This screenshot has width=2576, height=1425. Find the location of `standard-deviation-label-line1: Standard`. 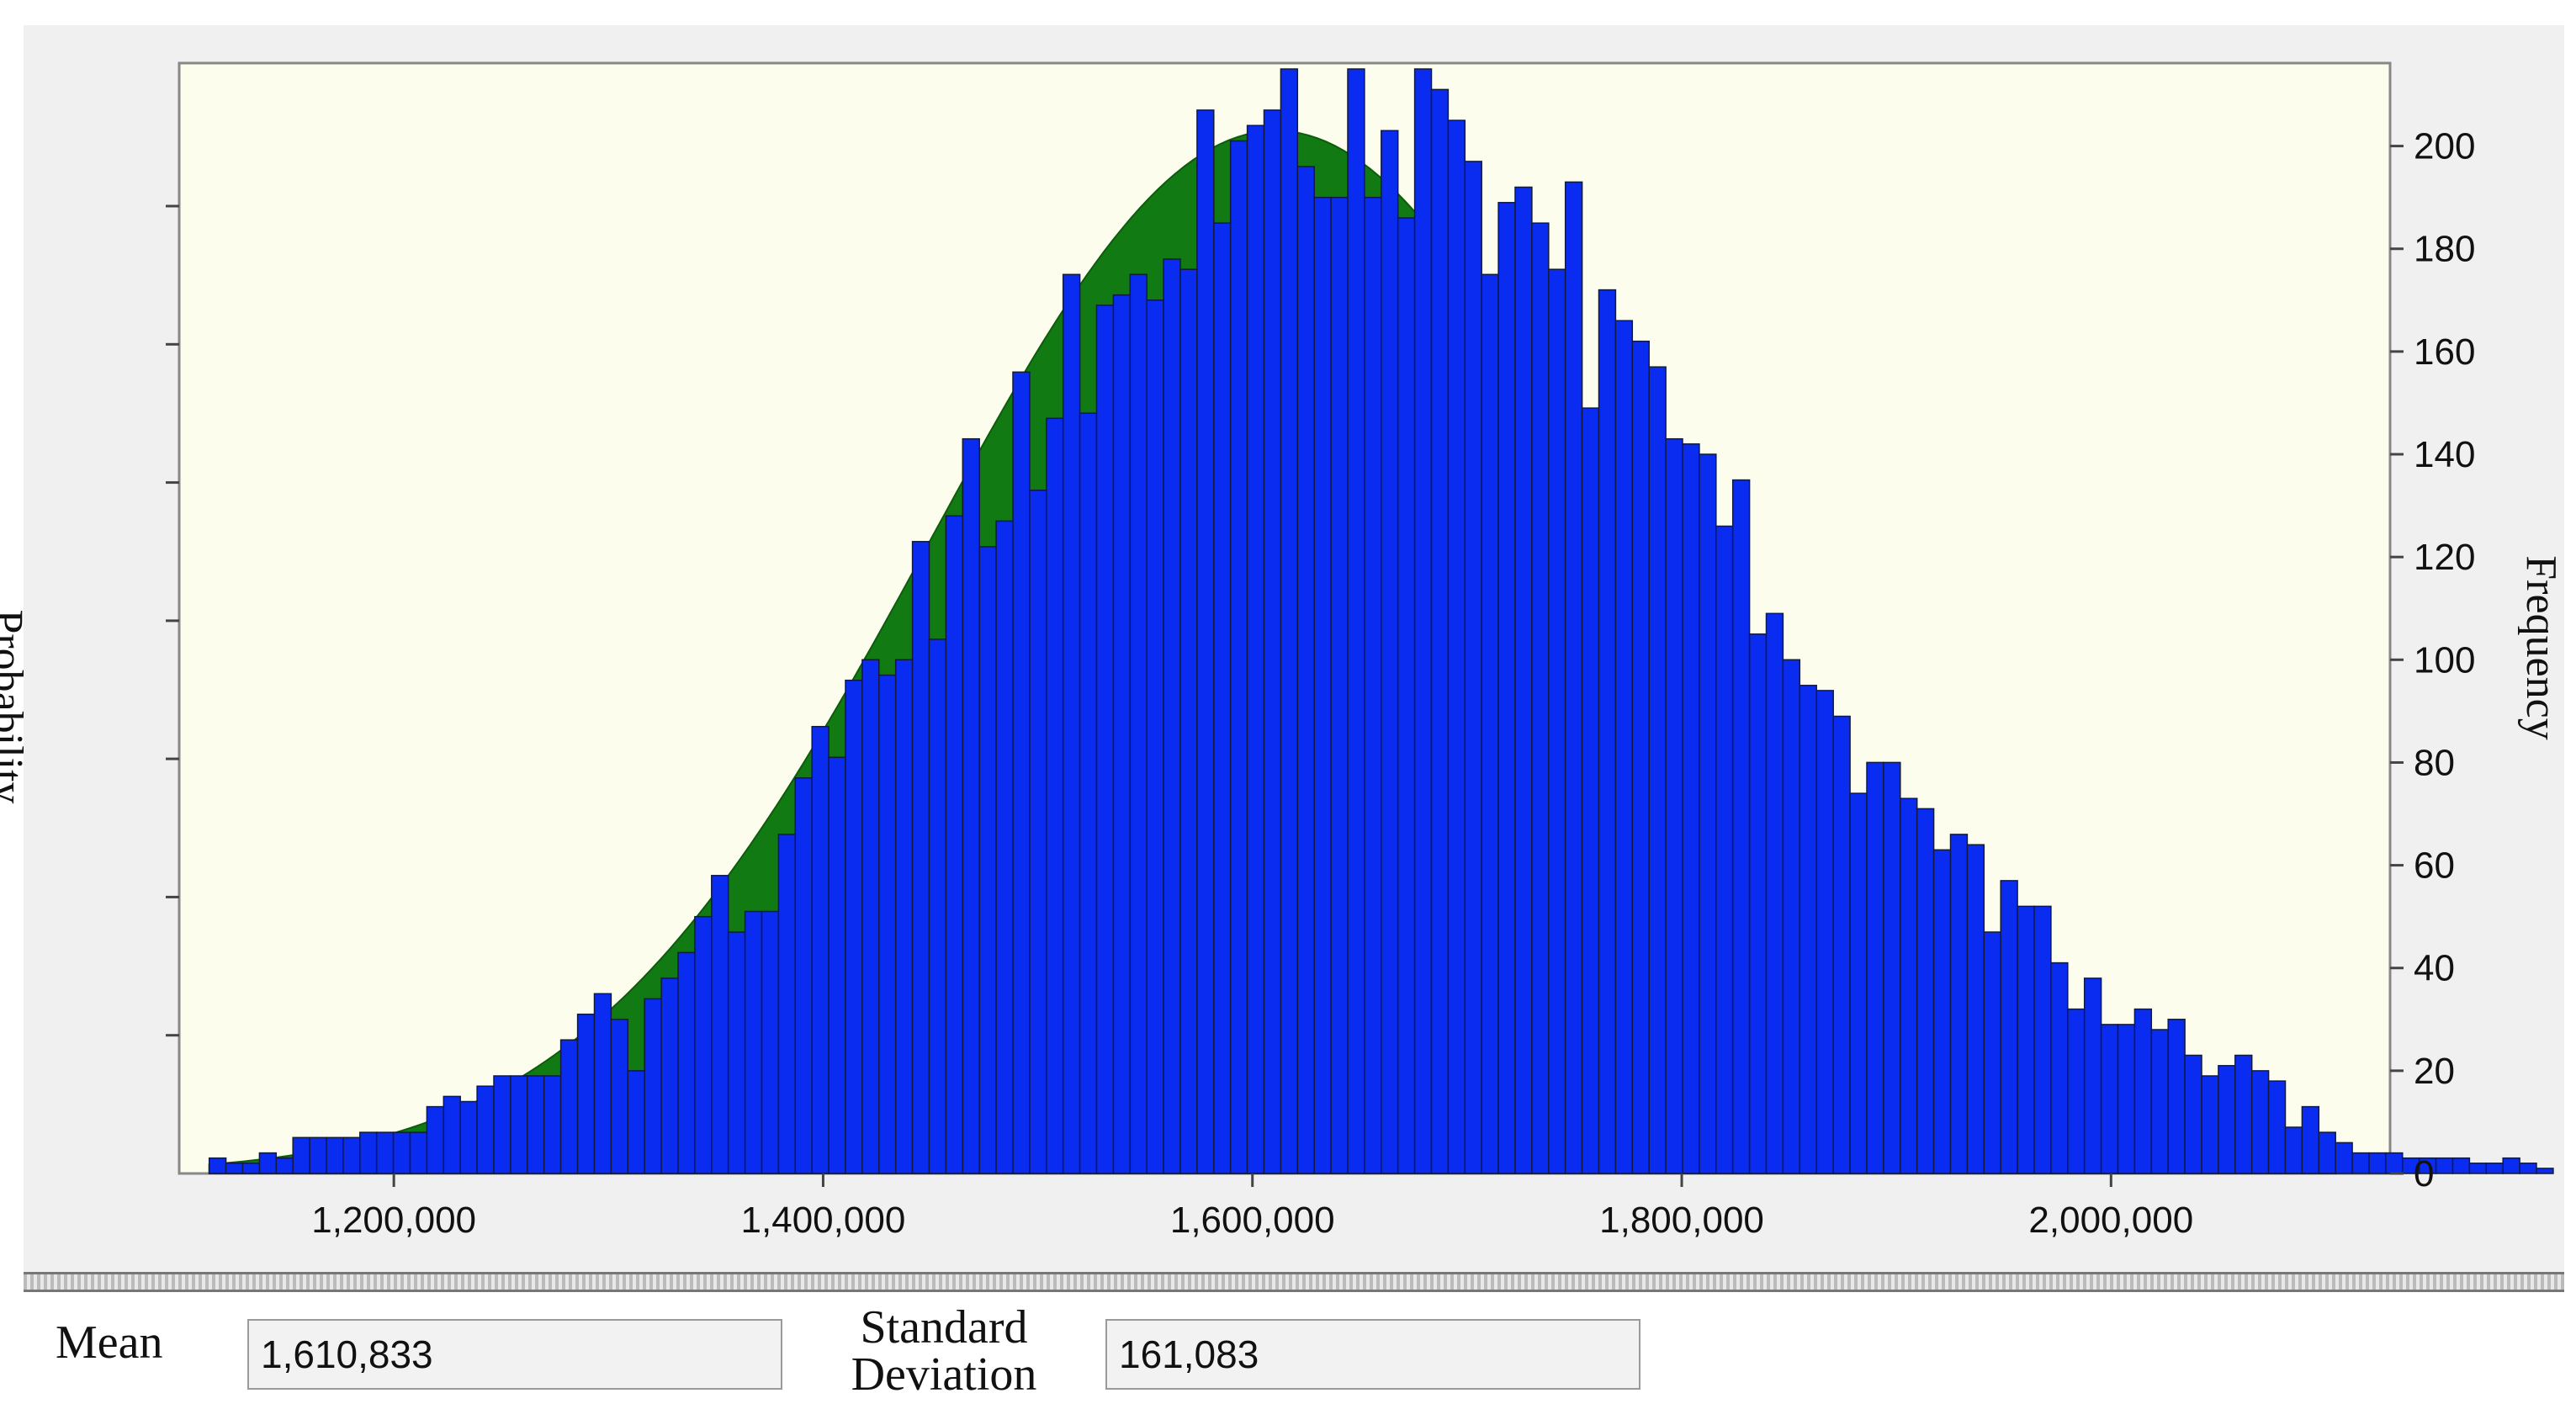

standard-deviation-label-line1: Standard is located at coordinates (944, 1327).